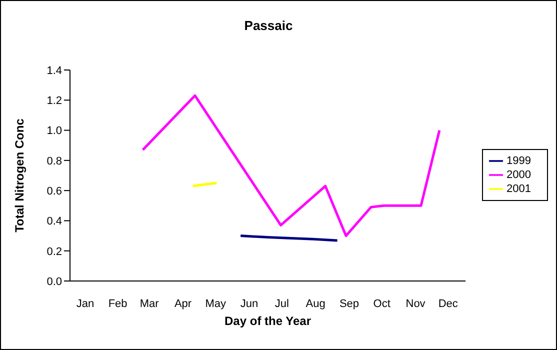  I want to click on x-tick-label: Jan, so click(85, 304).